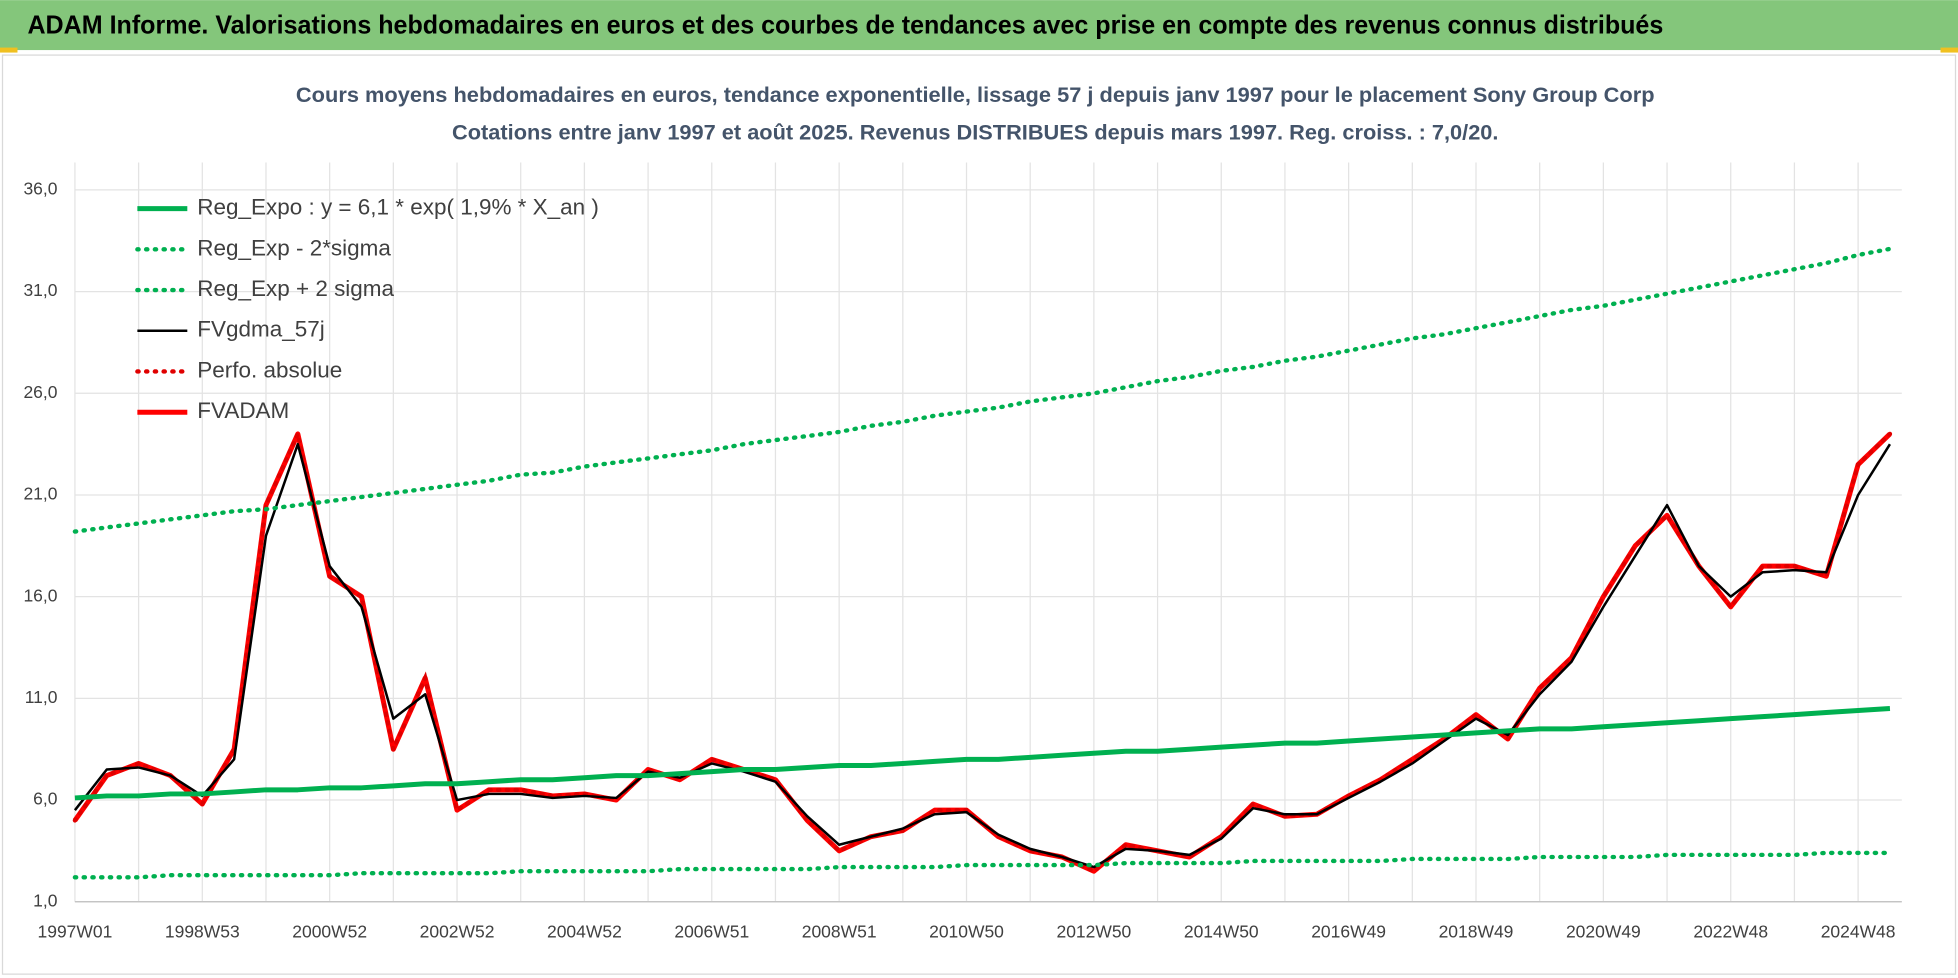 The height and width of the screenshot is (978, 1958). What do you see at coordinates (711, 932) in the screenshot?
I see `x-tick-label: 2006W51` at bounding box center [711, 932].